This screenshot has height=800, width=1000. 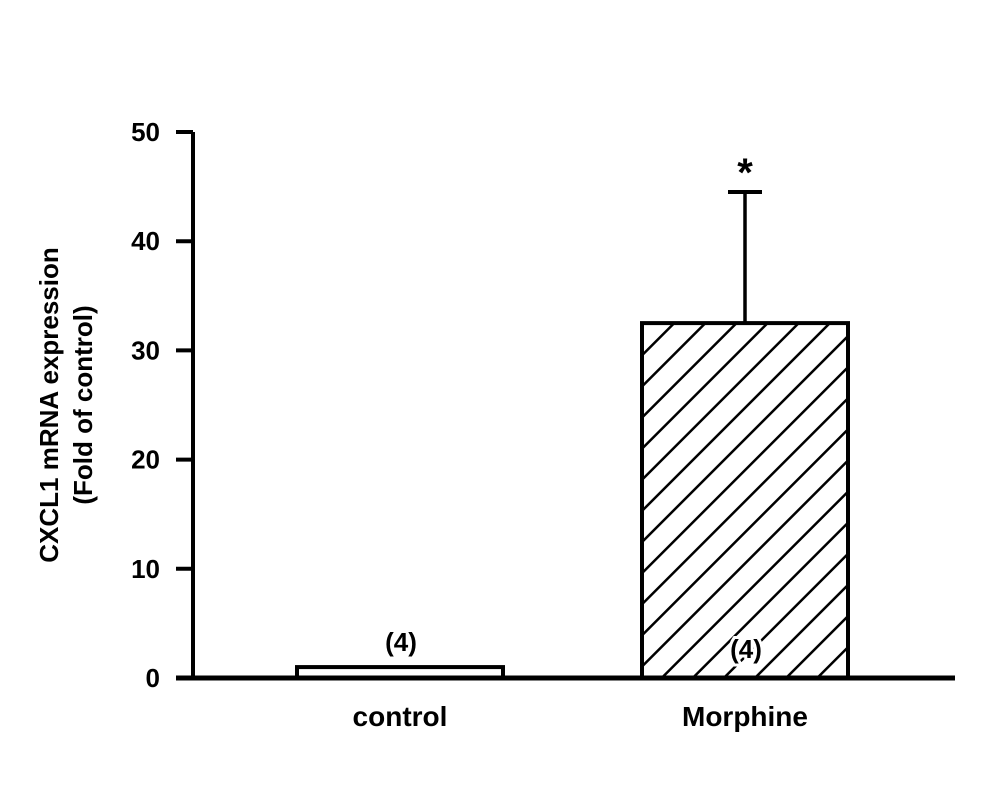 What do you see at coordinates (145, 569) in the screenshot?
I see `y-tick-label: 10` at bounding box center [145, 569].